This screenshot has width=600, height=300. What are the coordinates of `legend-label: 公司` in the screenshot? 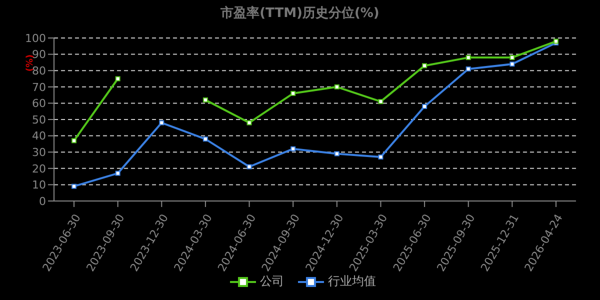 It's located at (271, 281).